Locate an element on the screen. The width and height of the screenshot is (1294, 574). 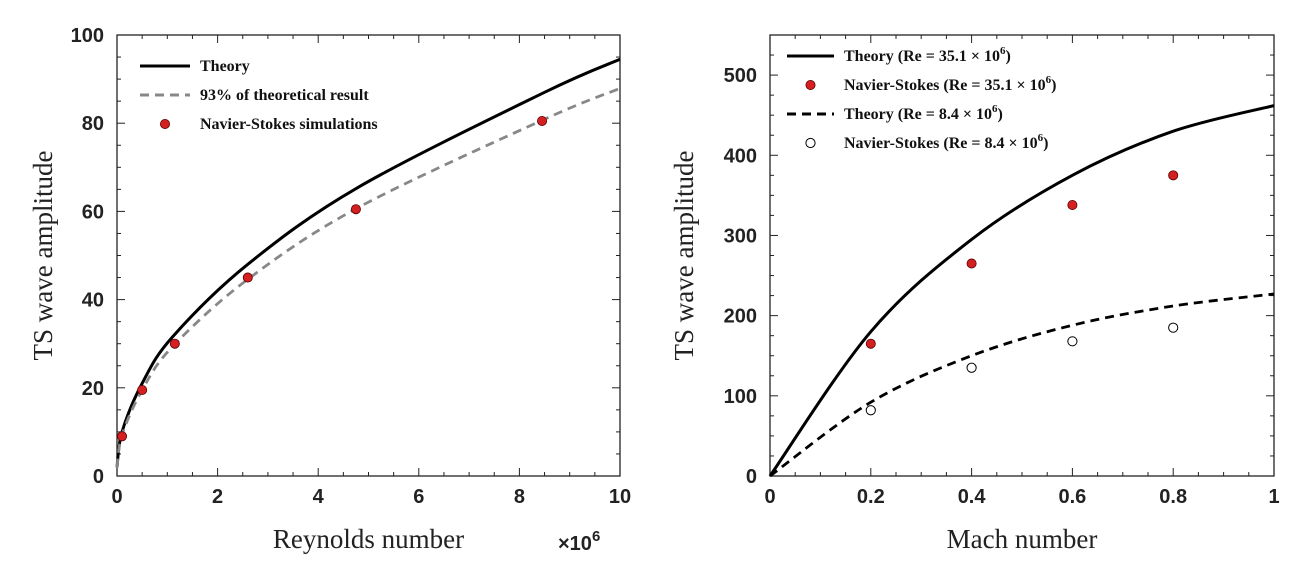
x-tick-label: 8 is located at coordinates (519, 497).